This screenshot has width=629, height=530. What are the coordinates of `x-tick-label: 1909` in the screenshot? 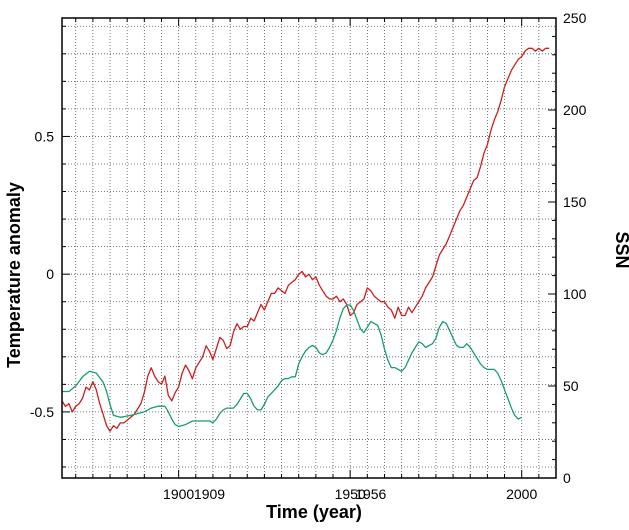 It's located at (209, 494).